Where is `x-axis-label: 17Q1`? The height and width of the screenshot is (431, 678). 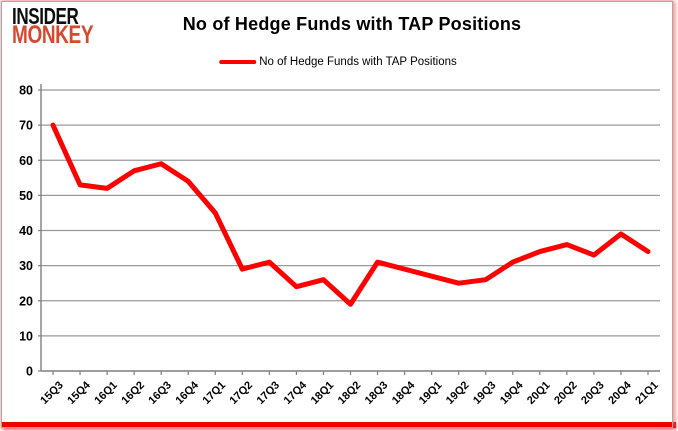 x-axis-label: 17Q1 is located at coordinates (215, 393).